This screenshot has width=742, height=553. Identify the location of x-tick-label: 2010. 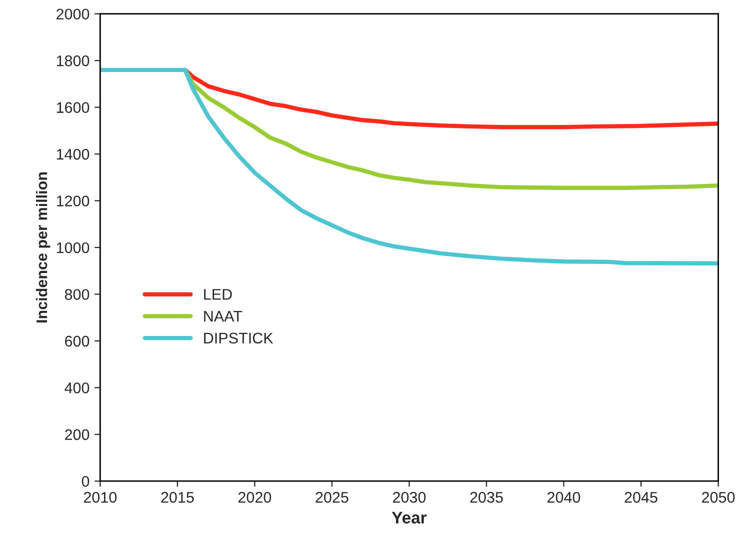
(100, 497).